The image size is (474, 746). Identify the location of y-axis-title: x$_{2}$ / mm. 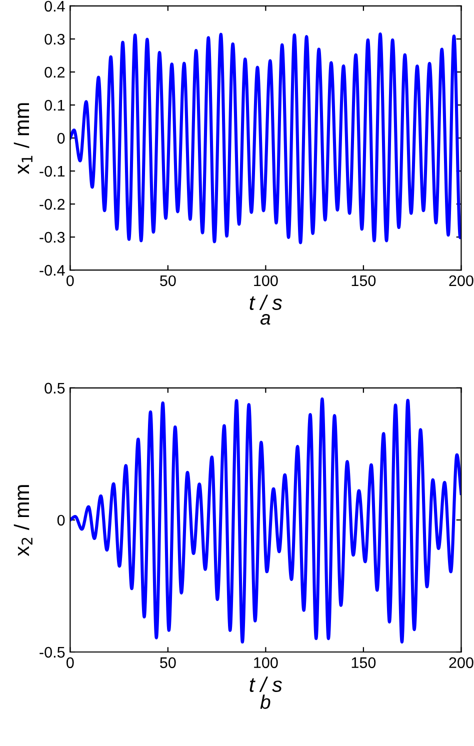
(23, 520).